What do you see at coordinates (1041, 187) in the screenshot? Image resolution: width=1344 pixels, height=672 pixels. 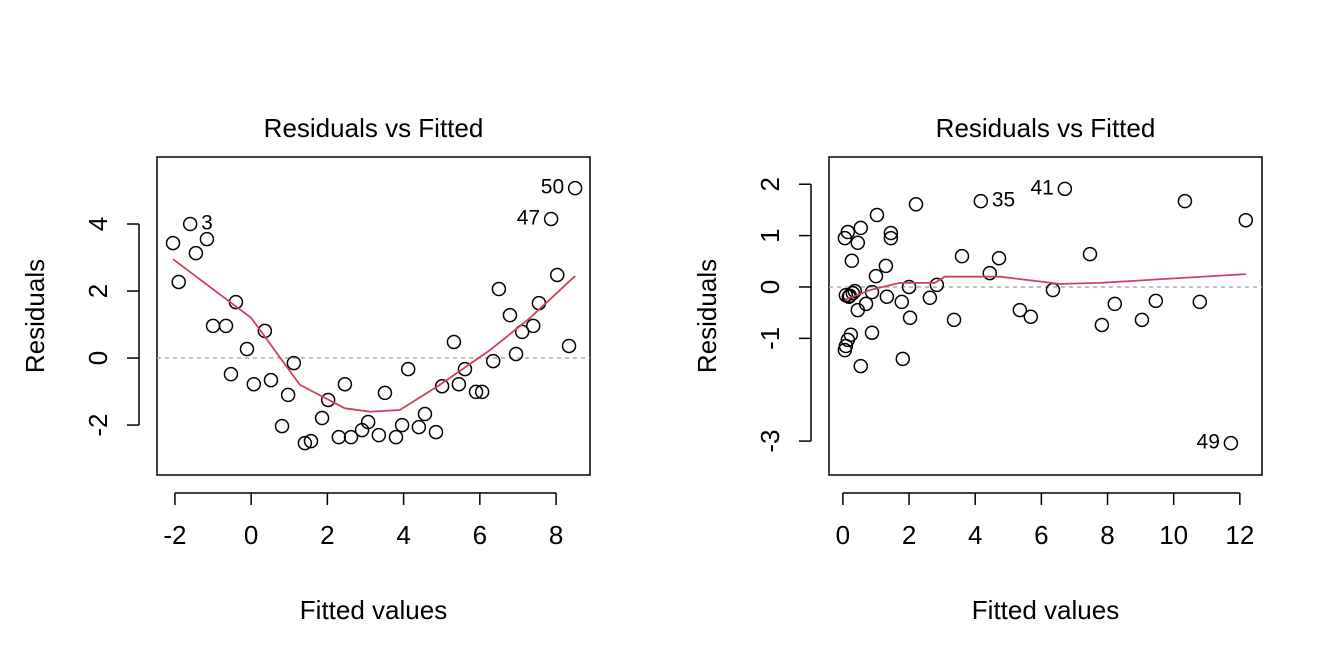 I see `point-label: 41` at bounding box center [1041, 187].